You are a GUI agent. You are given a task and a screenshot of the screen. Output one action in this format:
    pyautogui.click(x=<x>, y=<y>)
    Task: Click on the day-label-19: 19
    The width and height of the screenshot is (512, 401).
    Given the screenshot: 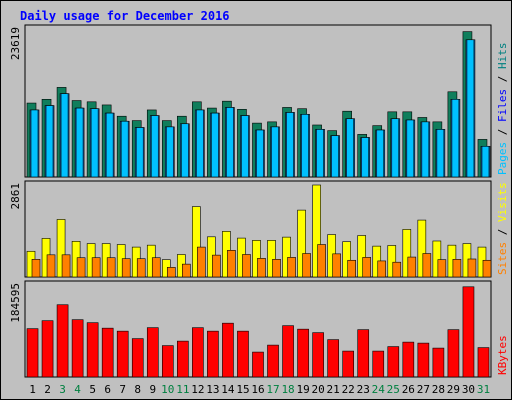 What is the action you would take?
    pyautogui.click(x=302, y=389)
    